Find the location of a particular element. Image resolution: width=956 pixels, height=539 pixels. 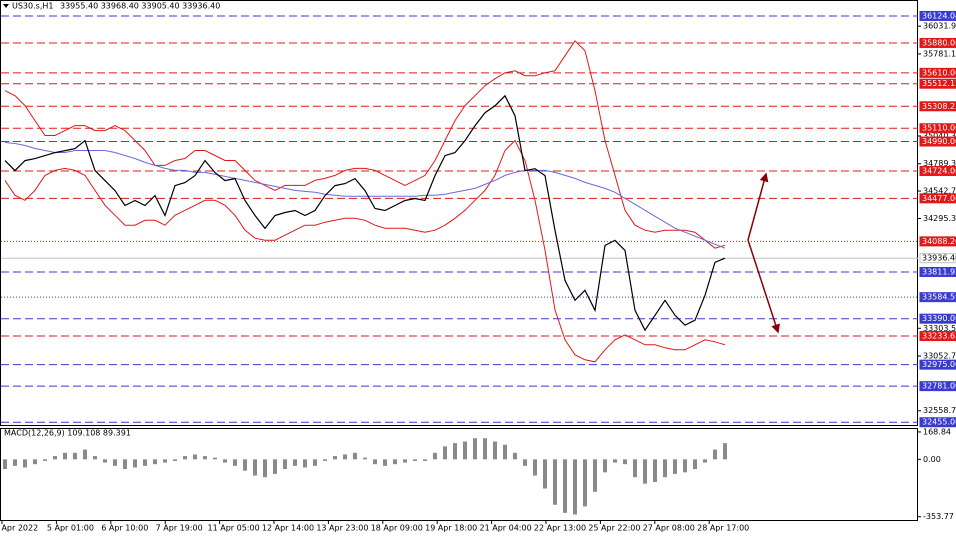

ohlc: 33955.40 33968.40 33905.40 33936.40 is located at coordinates (140, 6).